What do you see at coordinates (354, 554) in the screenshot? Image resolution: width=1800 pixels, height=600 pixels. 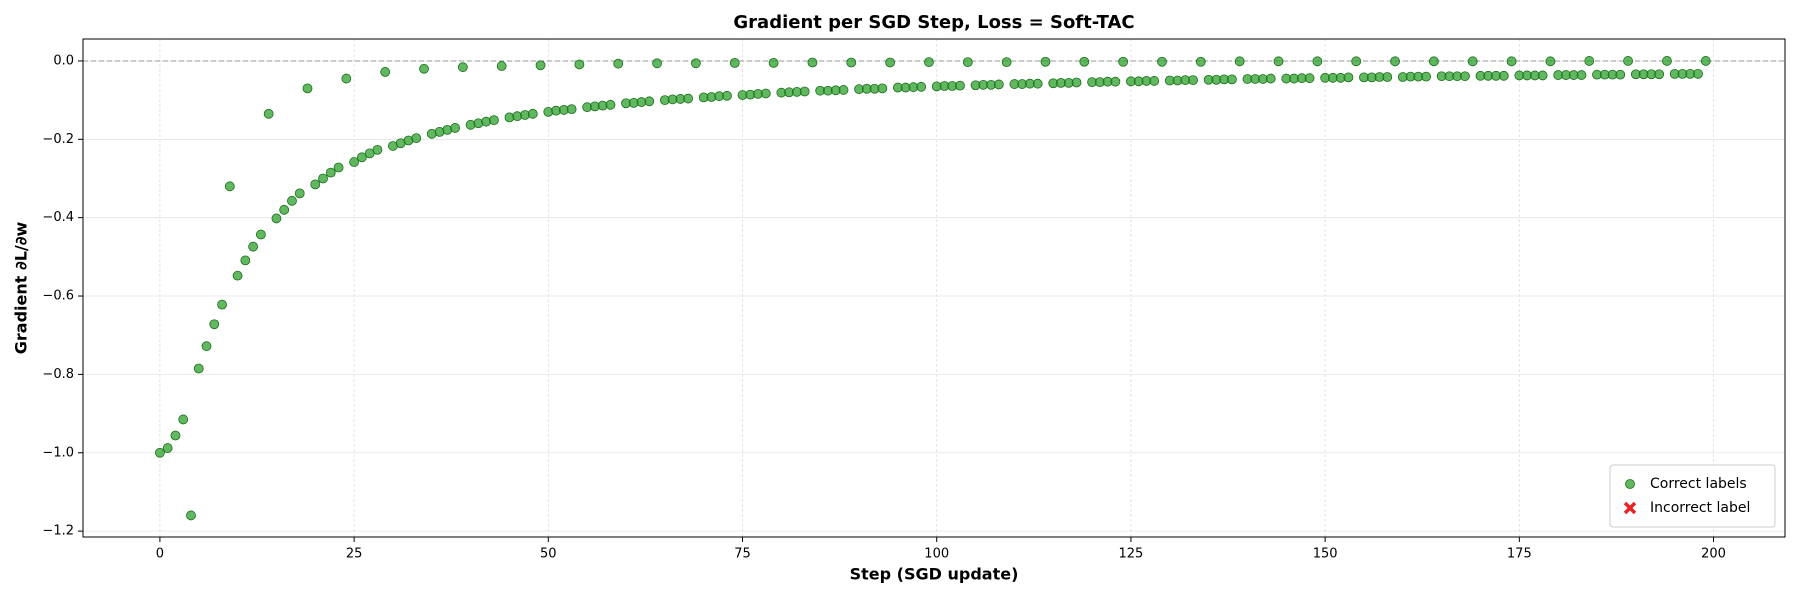 I see `x-tick-label: 25` at bounding box center [354, 554].